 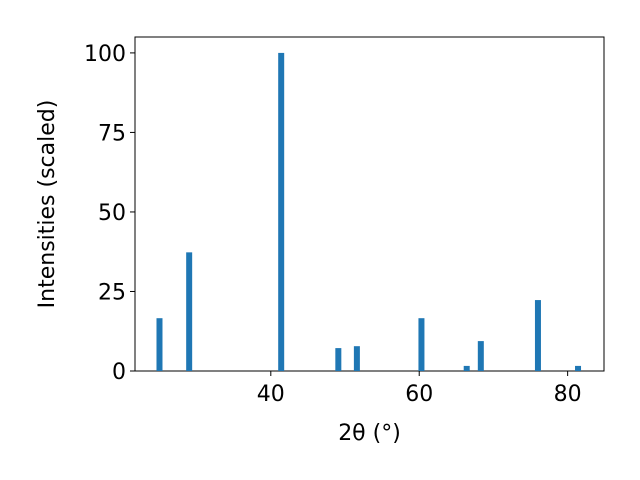 What do you see at coordinates (568, 394) in the screenshot?
I see `x-tick-label: 80` at bounding box center [568, 394].